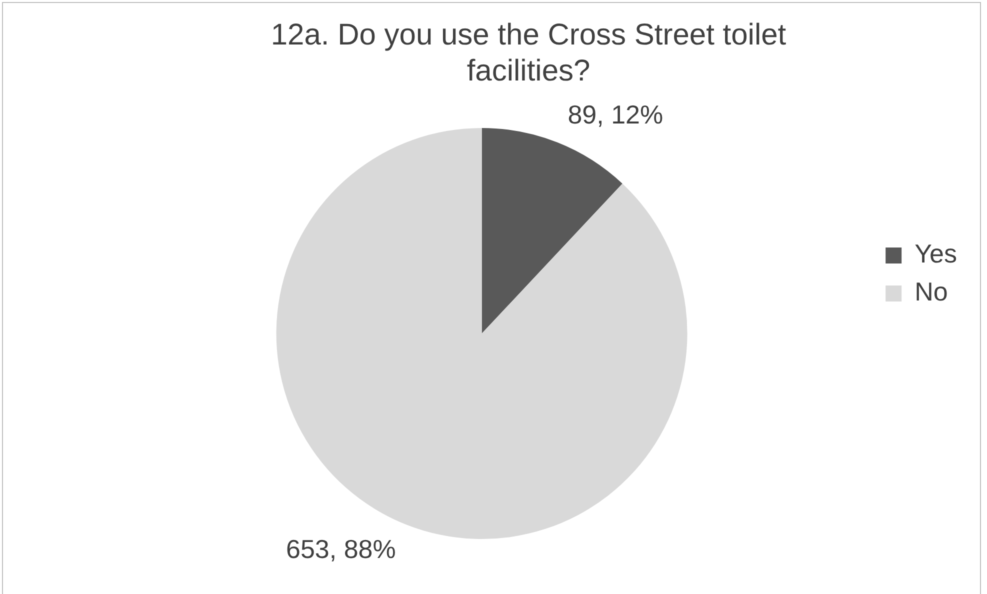 The image size is (987, 594). I want to click on data-label: 653, 88%, so click(341, 549).